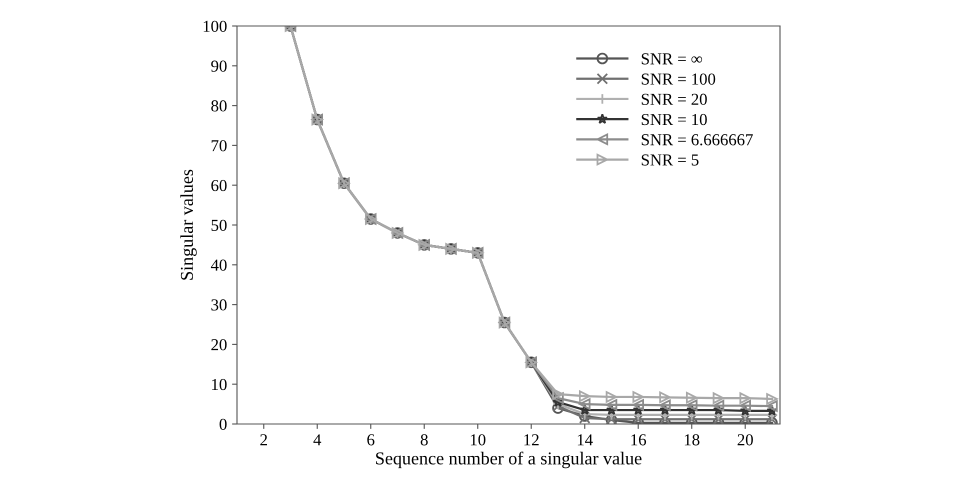  What do you see at coordinates (218, 265) in the screenshot?
I see `y-tick-label: 40` at bounding box center [218, 265].